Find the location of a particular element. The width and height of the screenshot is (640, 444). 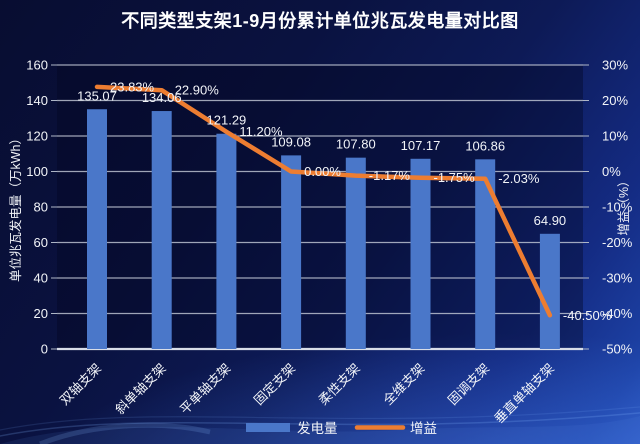

bar-value-label: 109.08 is located at coordinates (291, 141).